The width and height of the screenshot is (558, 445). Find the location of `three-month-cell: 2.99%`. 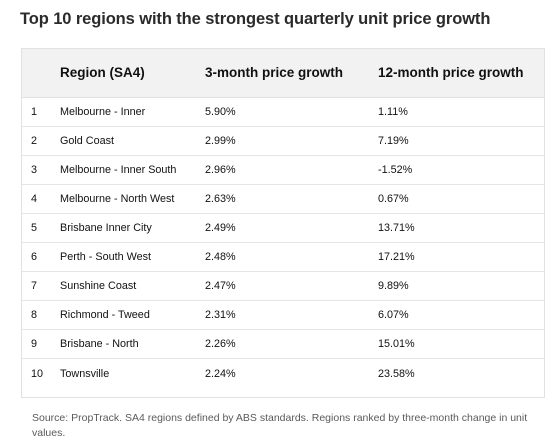

three-month-cell: 2.99% is located at coordinates (284, 141).